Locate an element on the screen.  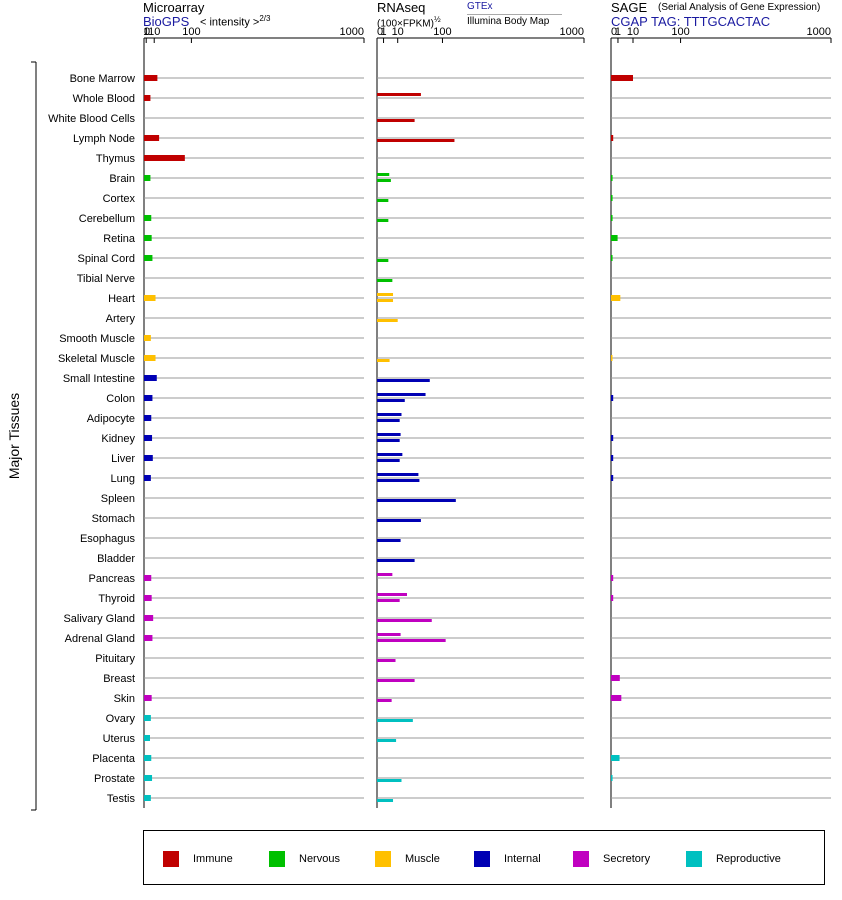
rnaseq-scale-text: (100×FPKM) is located at coordinates (405, 24).